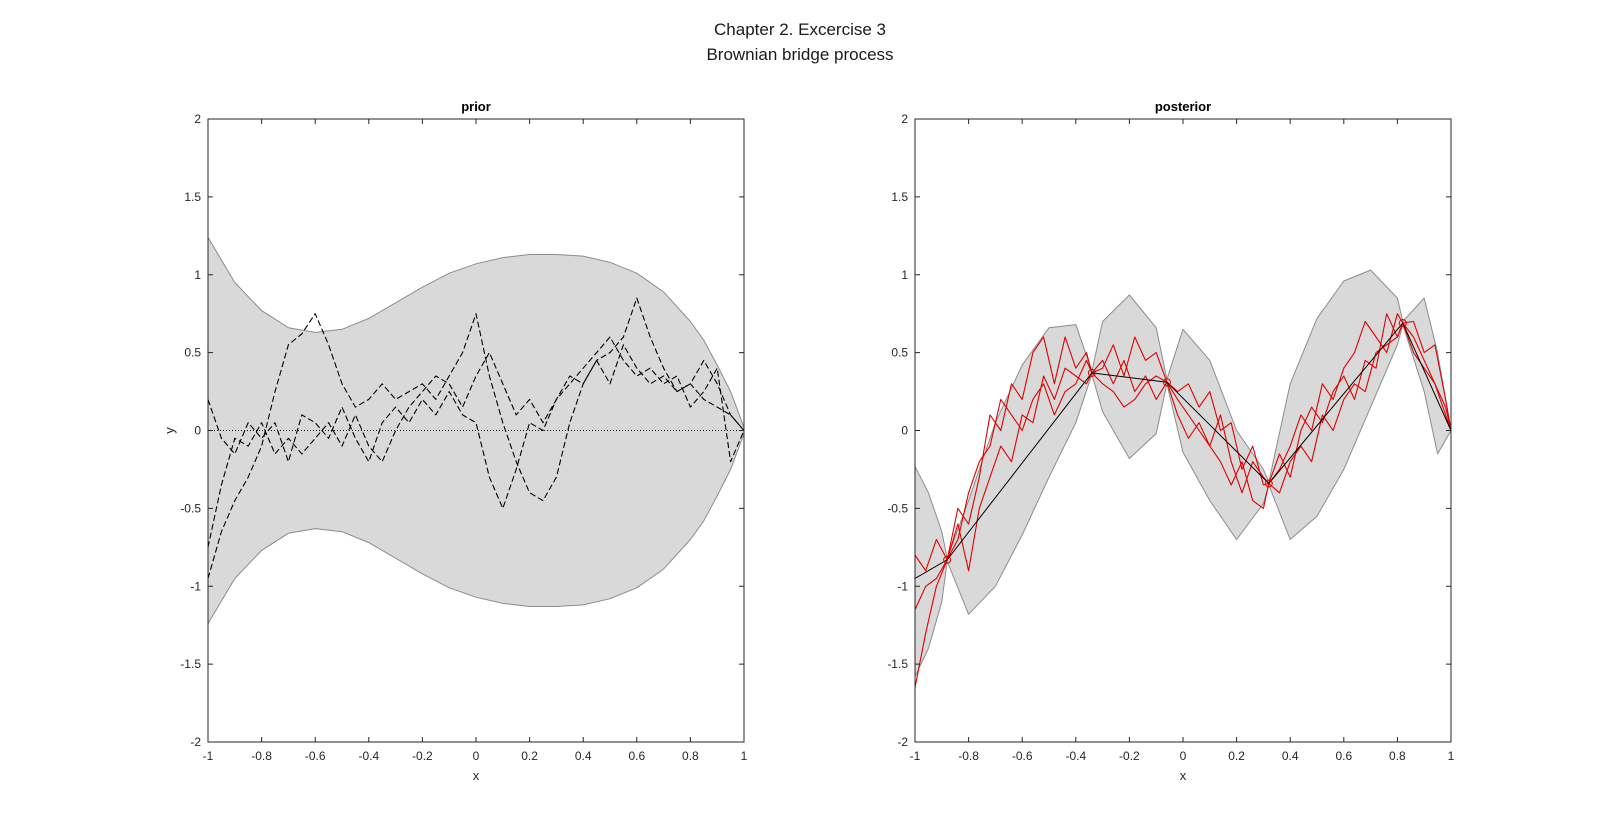  What do you see at coordinates (1183, 106) in the screenshot?
I see `panel-title: posterior` at bounding box center [1183, 106].